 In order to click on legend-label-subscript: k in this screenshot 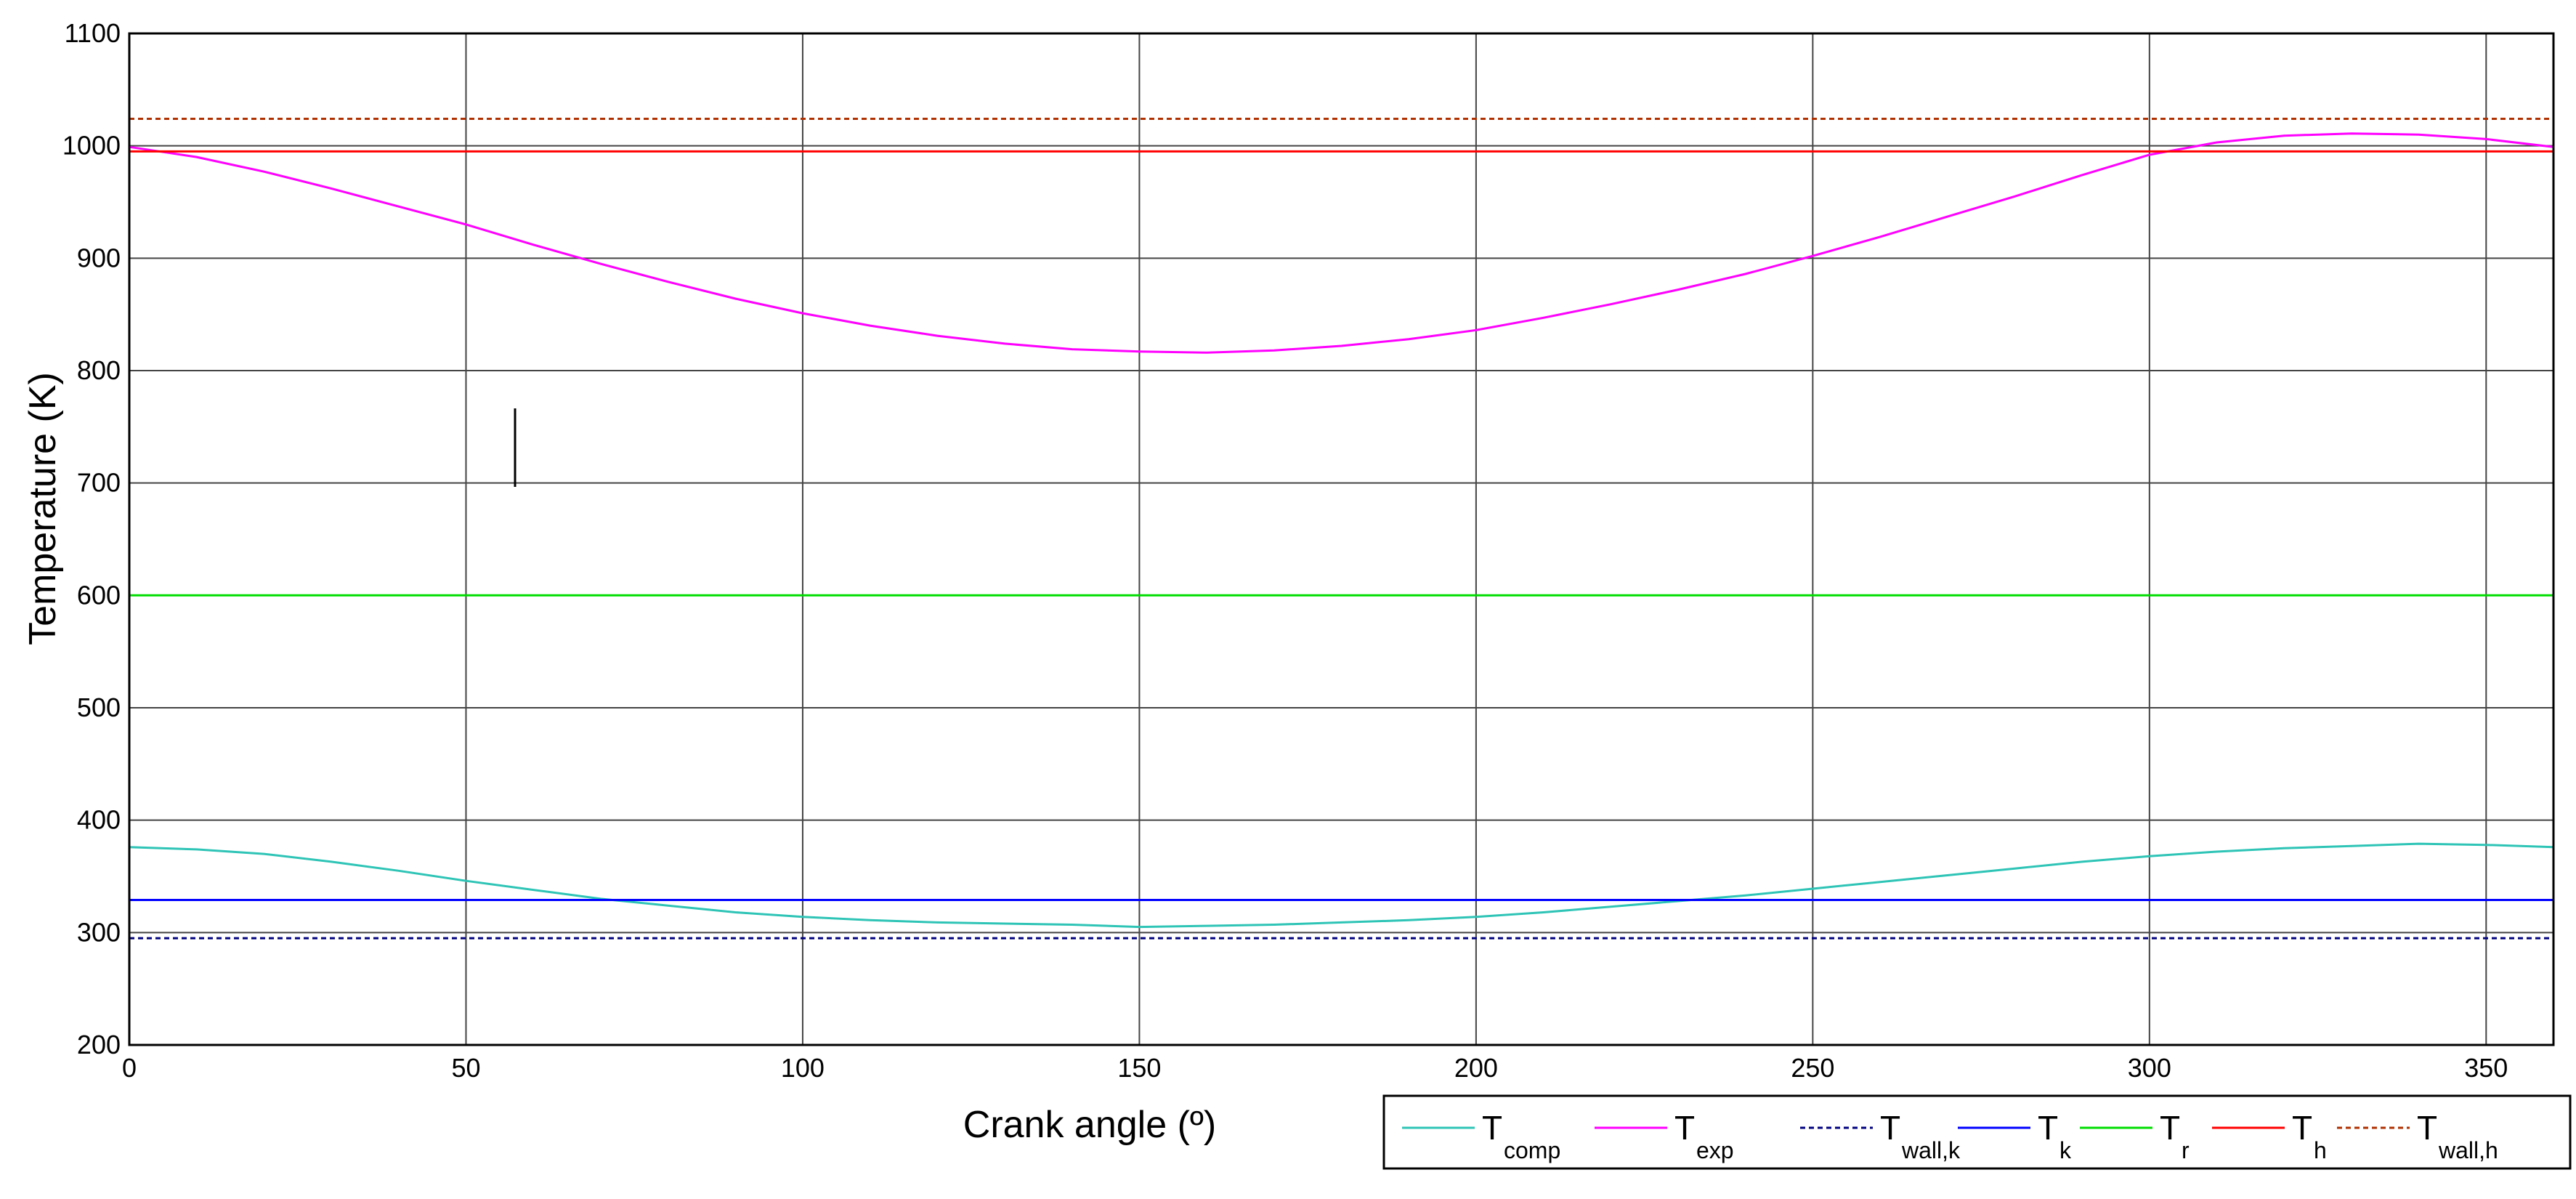, I will do `click(2065, 1150)`.